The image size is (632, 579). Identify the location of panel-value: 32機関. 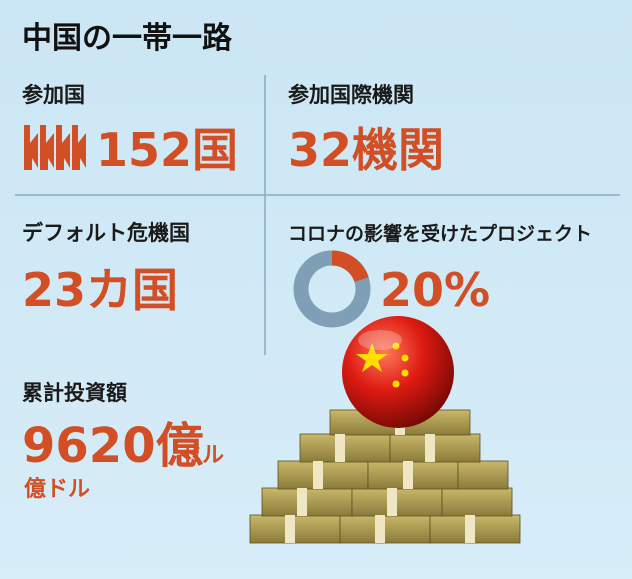
(366, 150).